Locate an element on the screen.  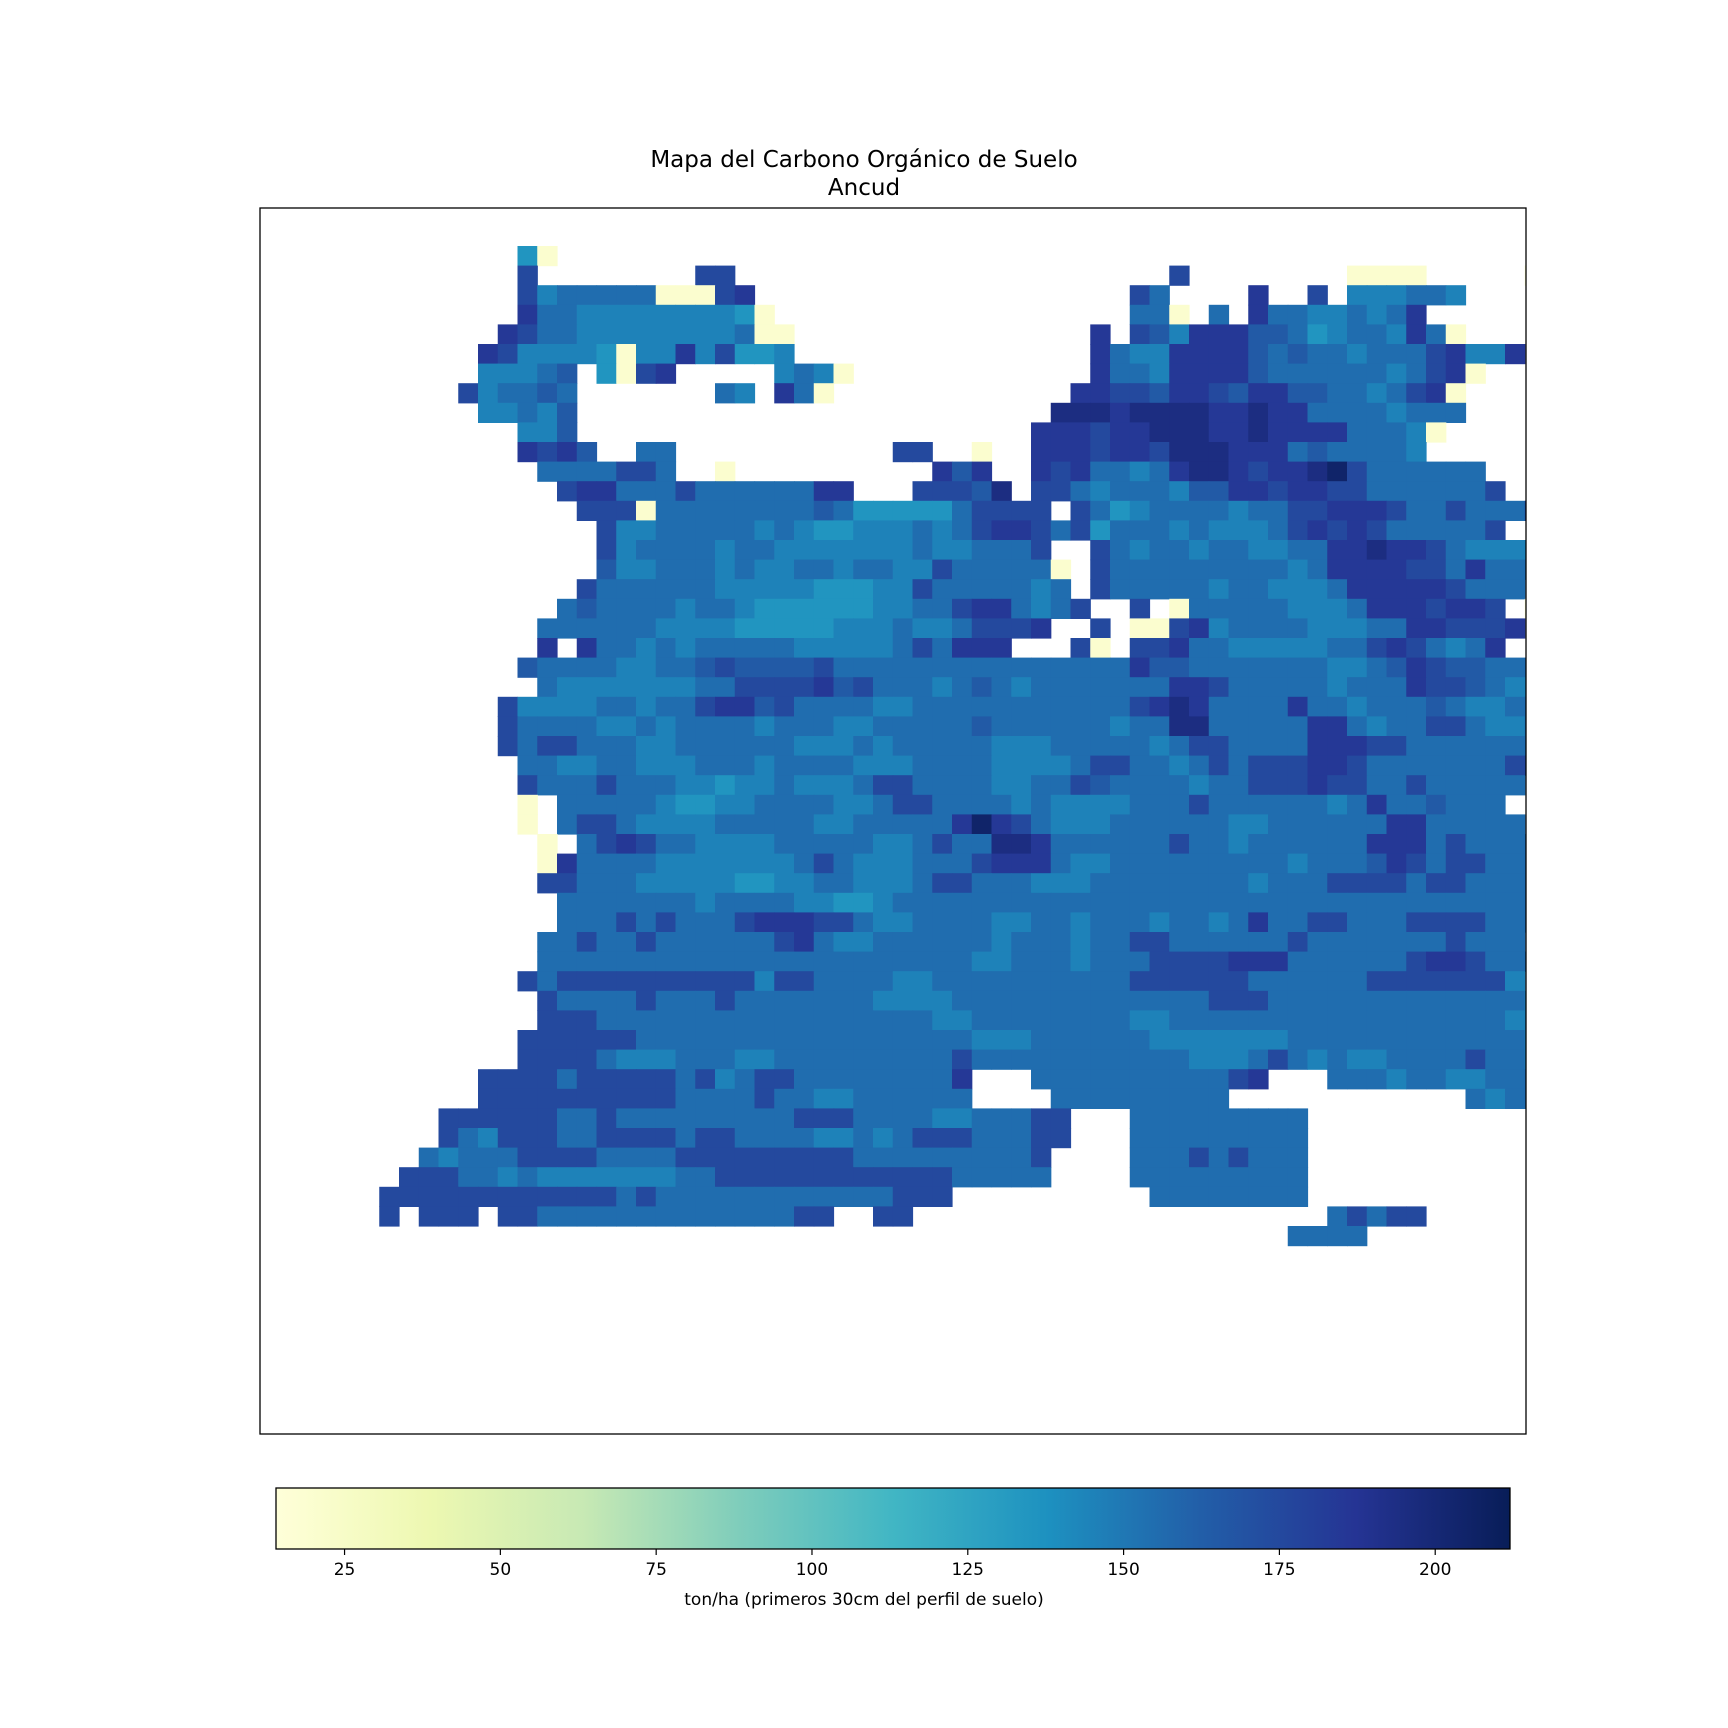
chart-title: Mapa del Carbono Orgánico de Suelo is located at coordinates (864, 160).